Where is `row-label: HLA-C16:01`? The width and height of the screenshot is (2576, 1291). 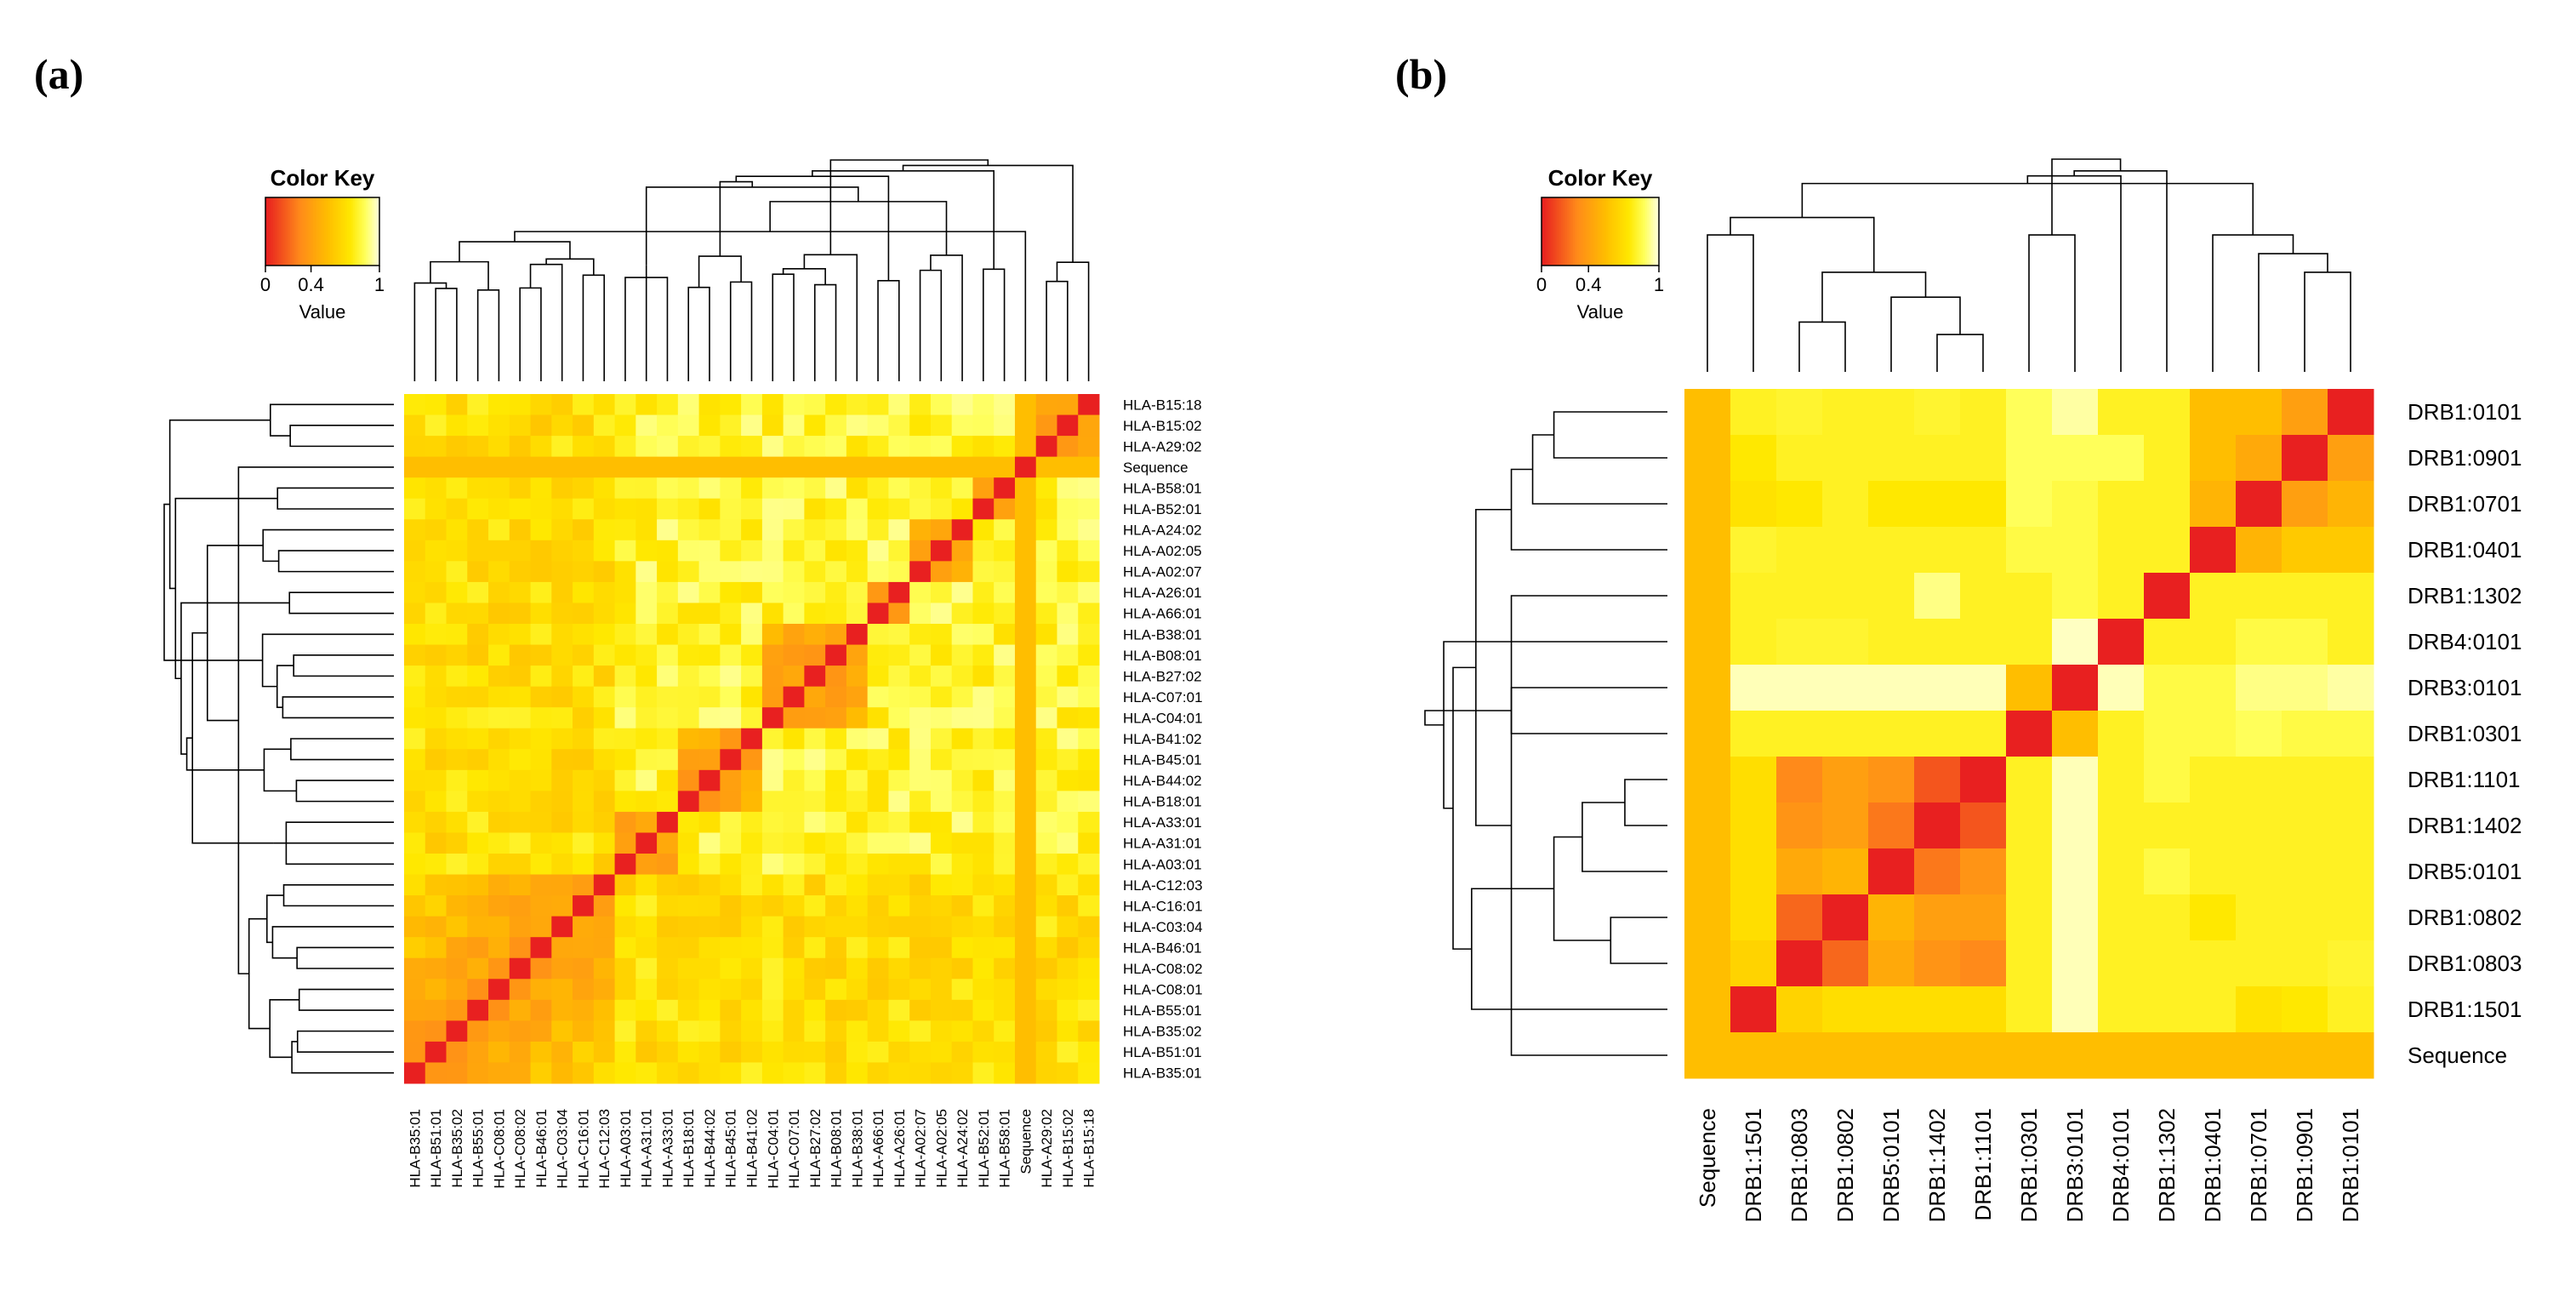 row-label: HLA-C16:01 is located at coordinates (1163, 906).